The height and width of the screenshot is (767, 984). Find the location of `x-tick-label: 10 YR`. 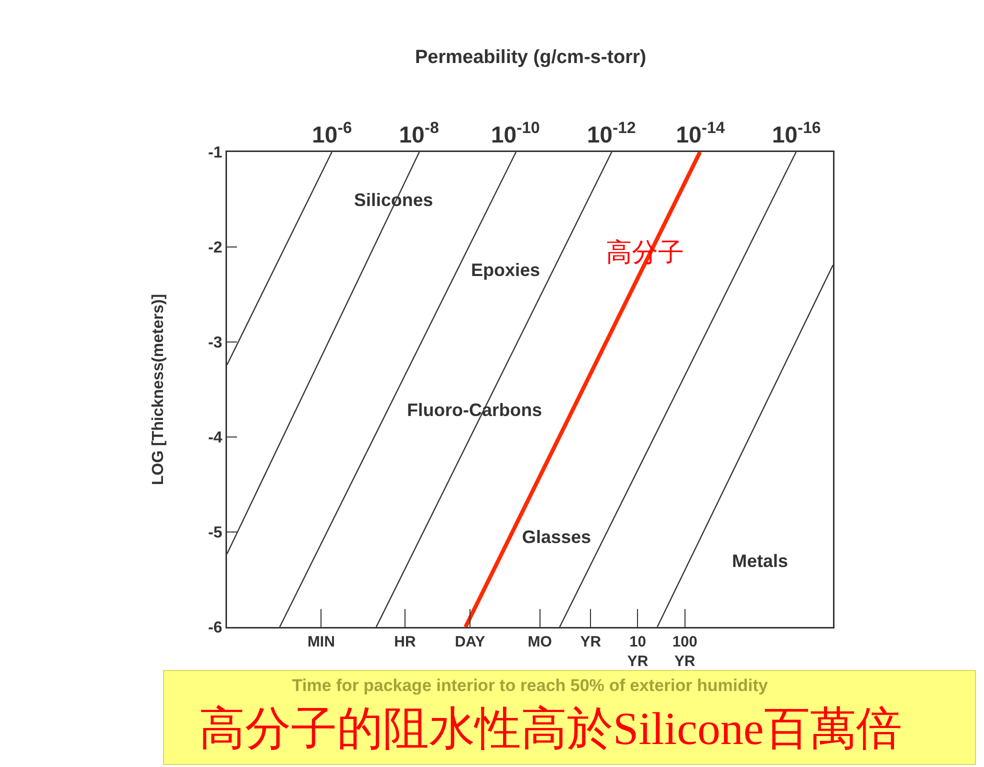

x-tick-label: 10 YR is located at coordinates (637, 652).